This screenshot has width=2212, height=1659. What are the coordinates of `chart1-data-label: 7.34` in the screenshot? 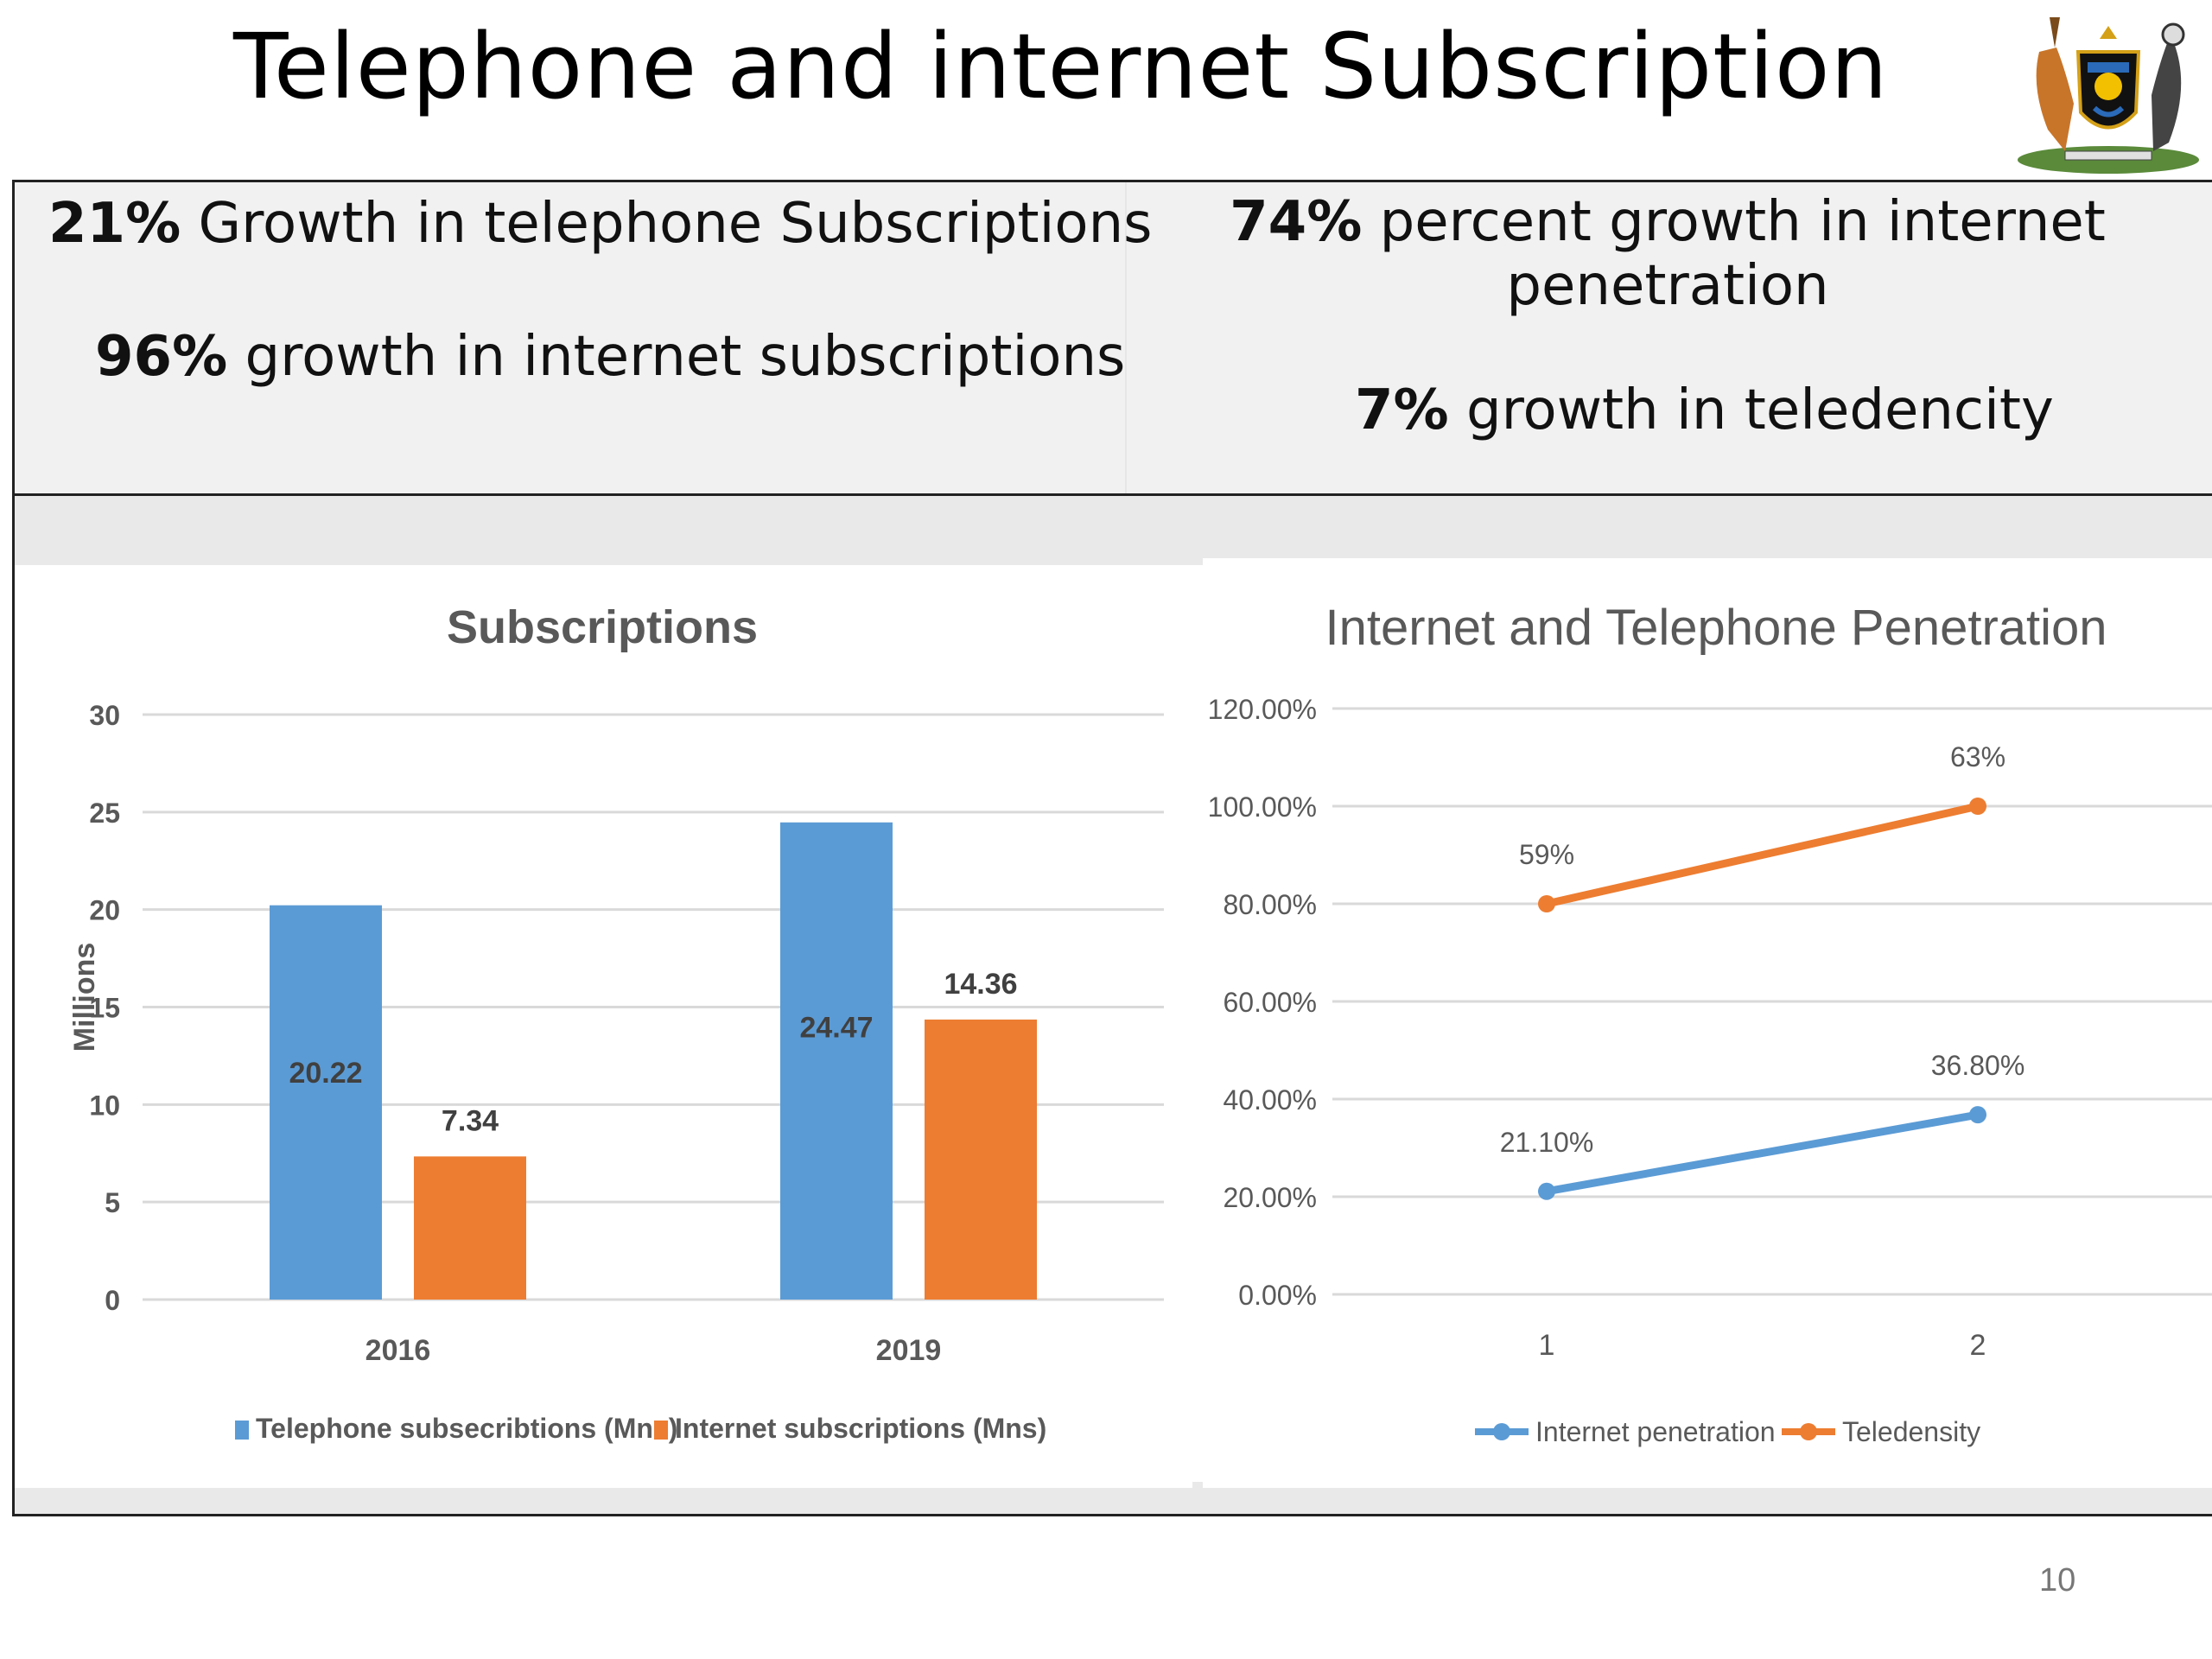 It's located at (471, 1120).